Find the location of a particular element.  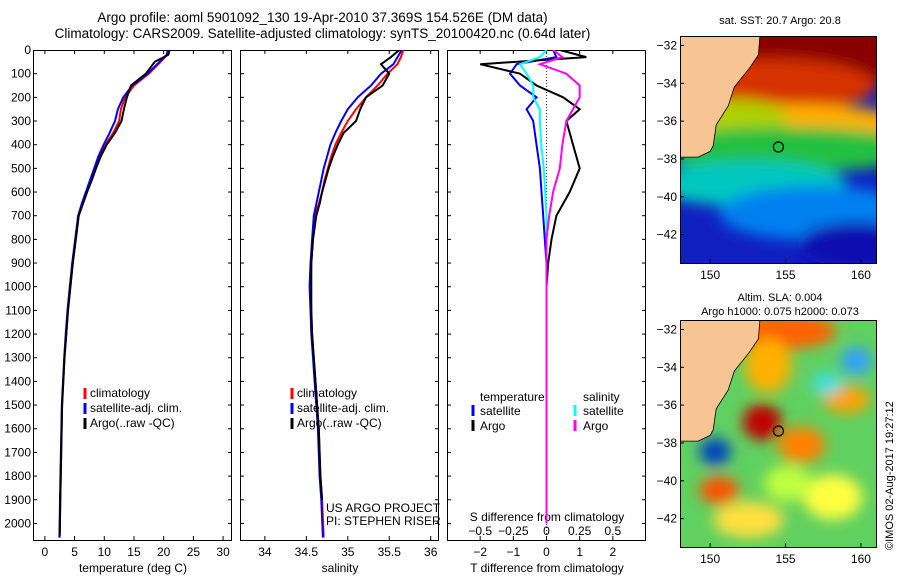

depth-tick-label-11: 1100 is located at coordinates (18, 310).